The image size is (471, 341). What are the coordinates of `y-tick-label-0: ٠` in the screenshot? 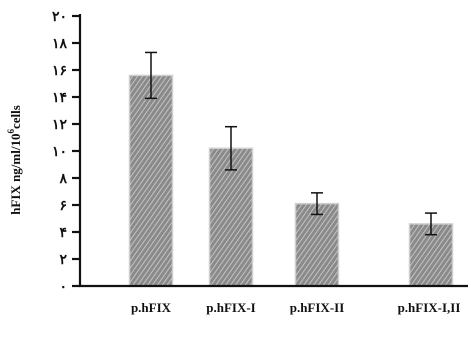 It's located at (63, 287).